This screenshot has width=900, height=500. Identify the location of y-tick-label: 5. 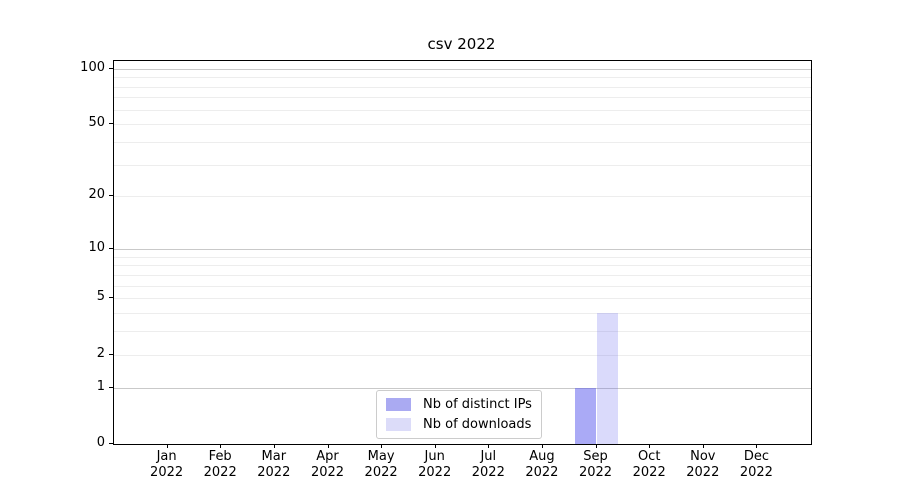
(100, 297).